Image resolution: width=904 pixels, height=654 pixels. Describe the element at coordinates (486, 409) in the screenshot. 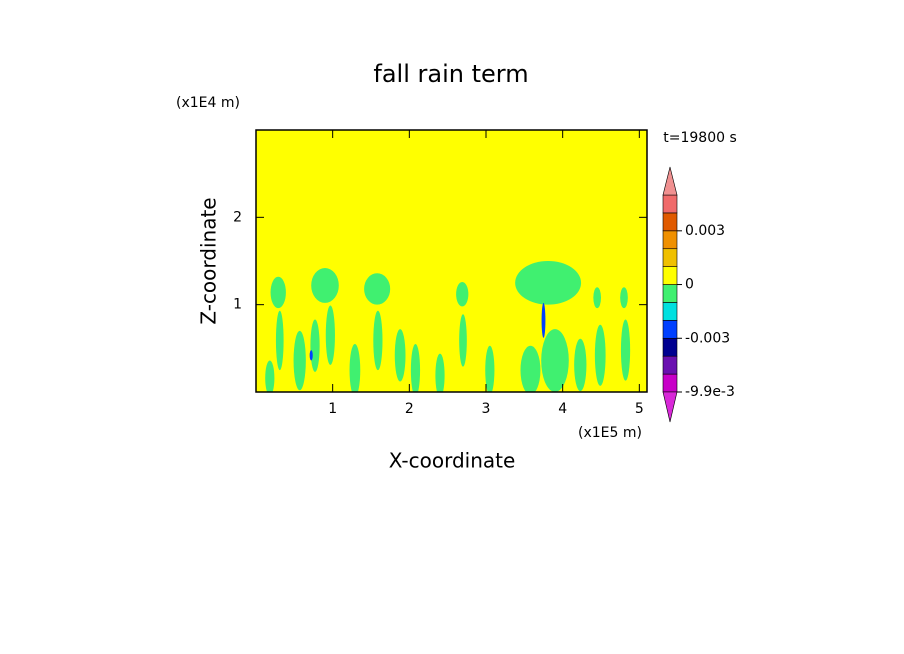

I see `x-tick-label: 3` at that location.